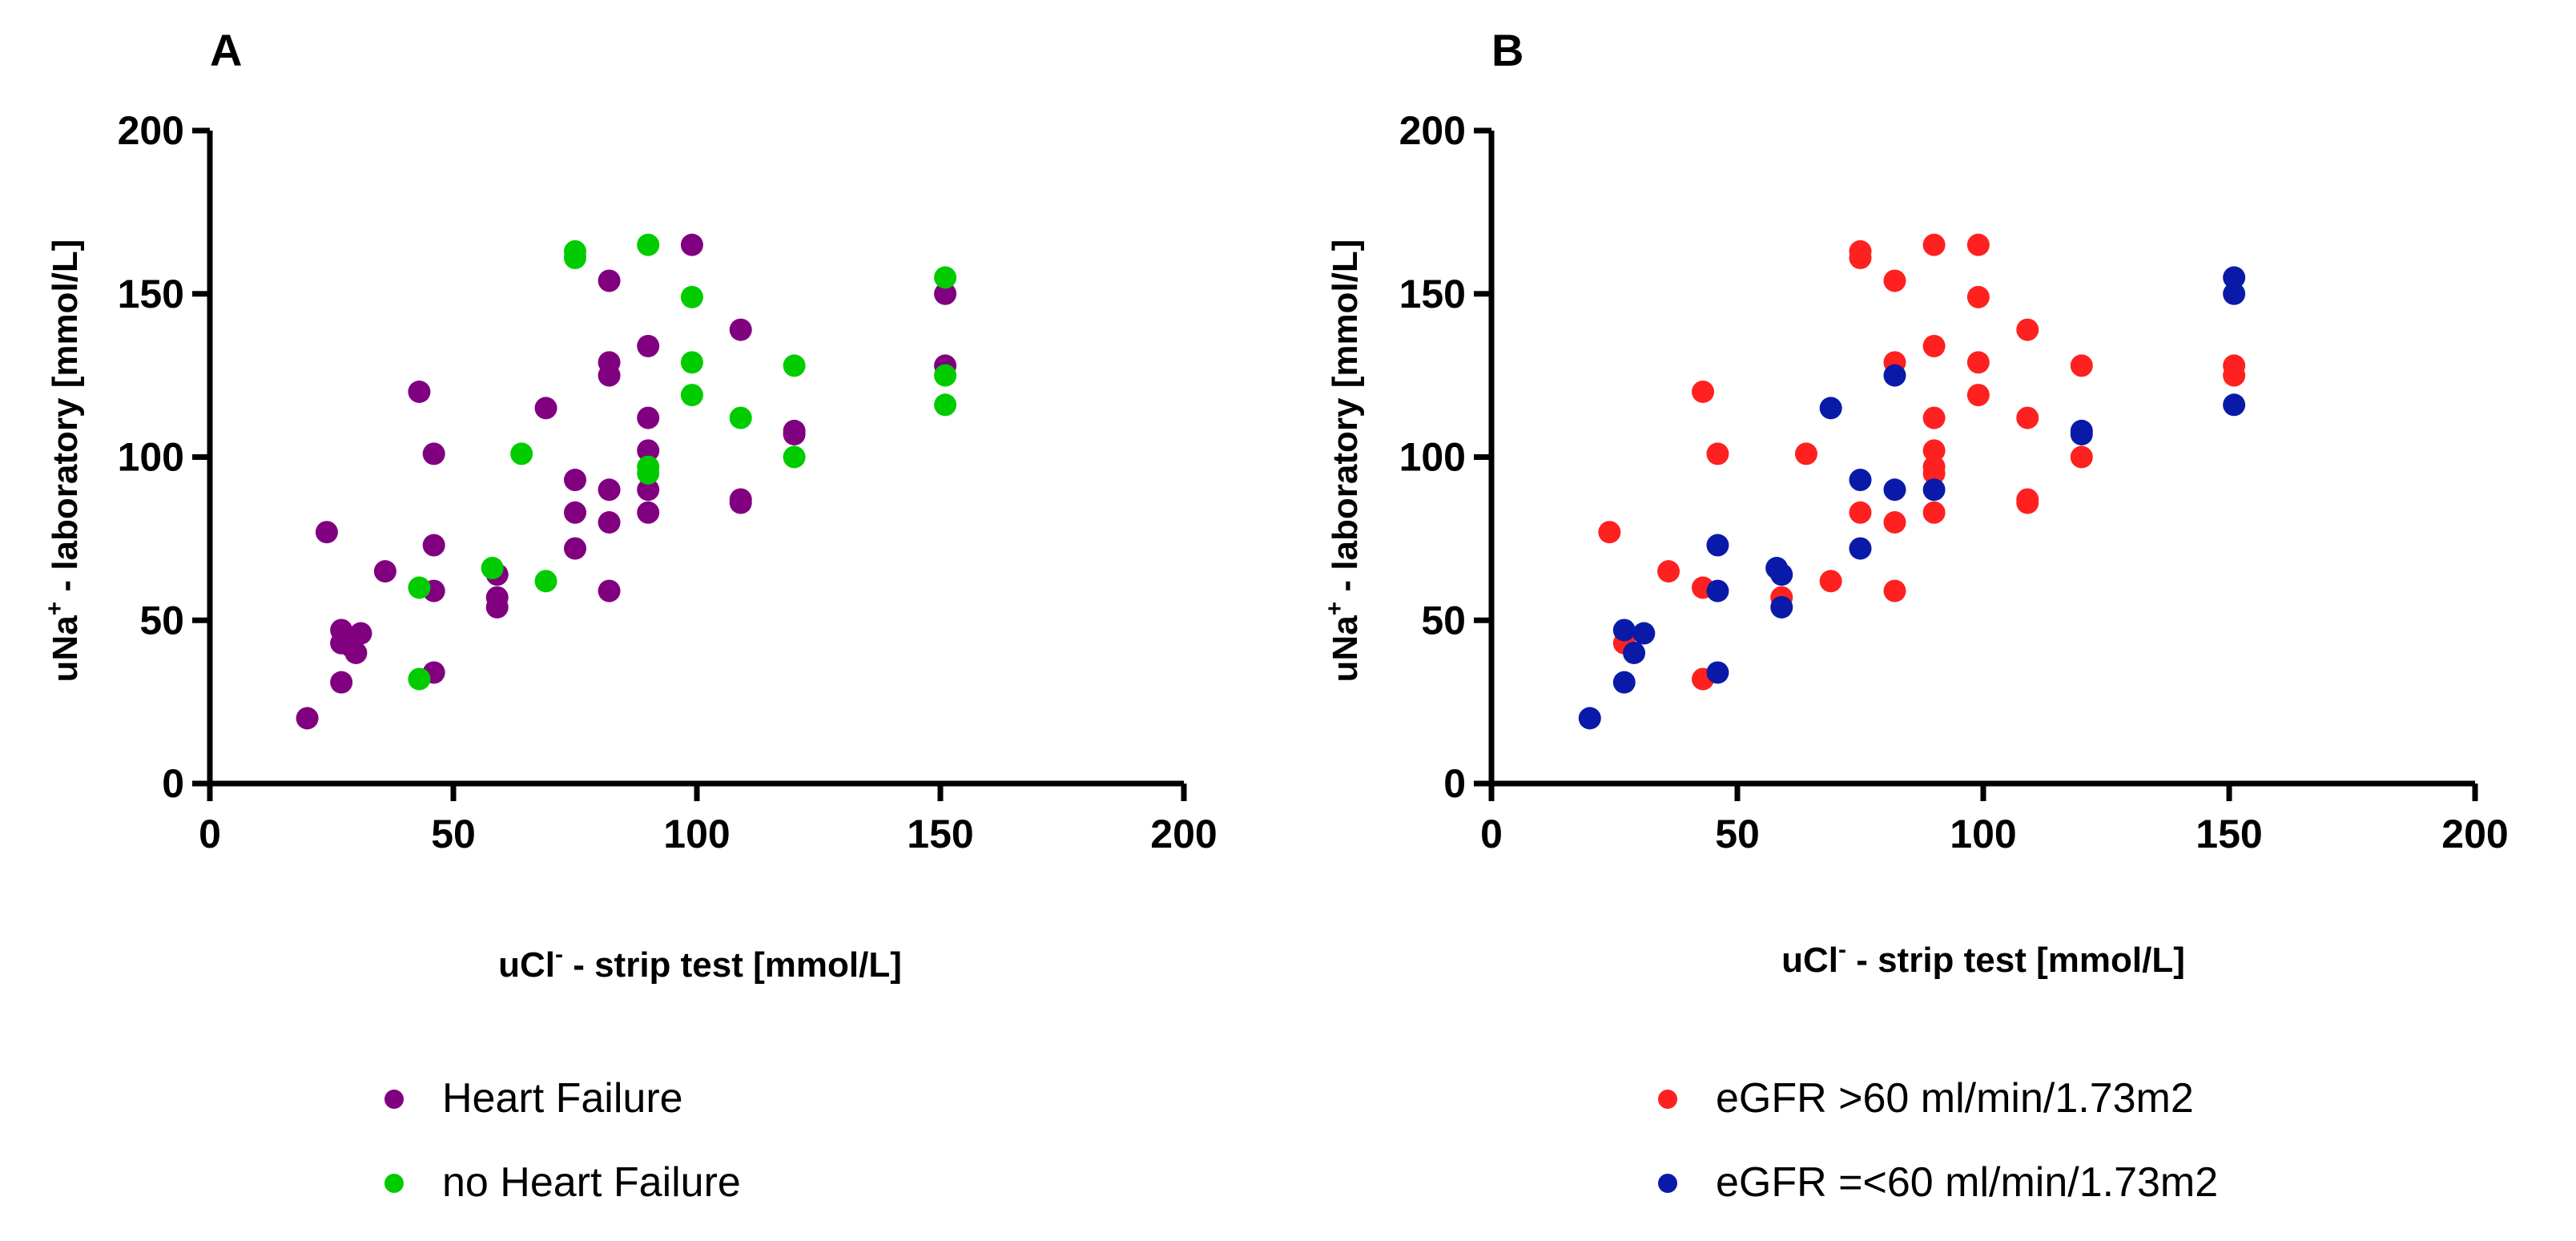  I want to click on panel-b-x-tick-label: 200, so click(2474, 834).